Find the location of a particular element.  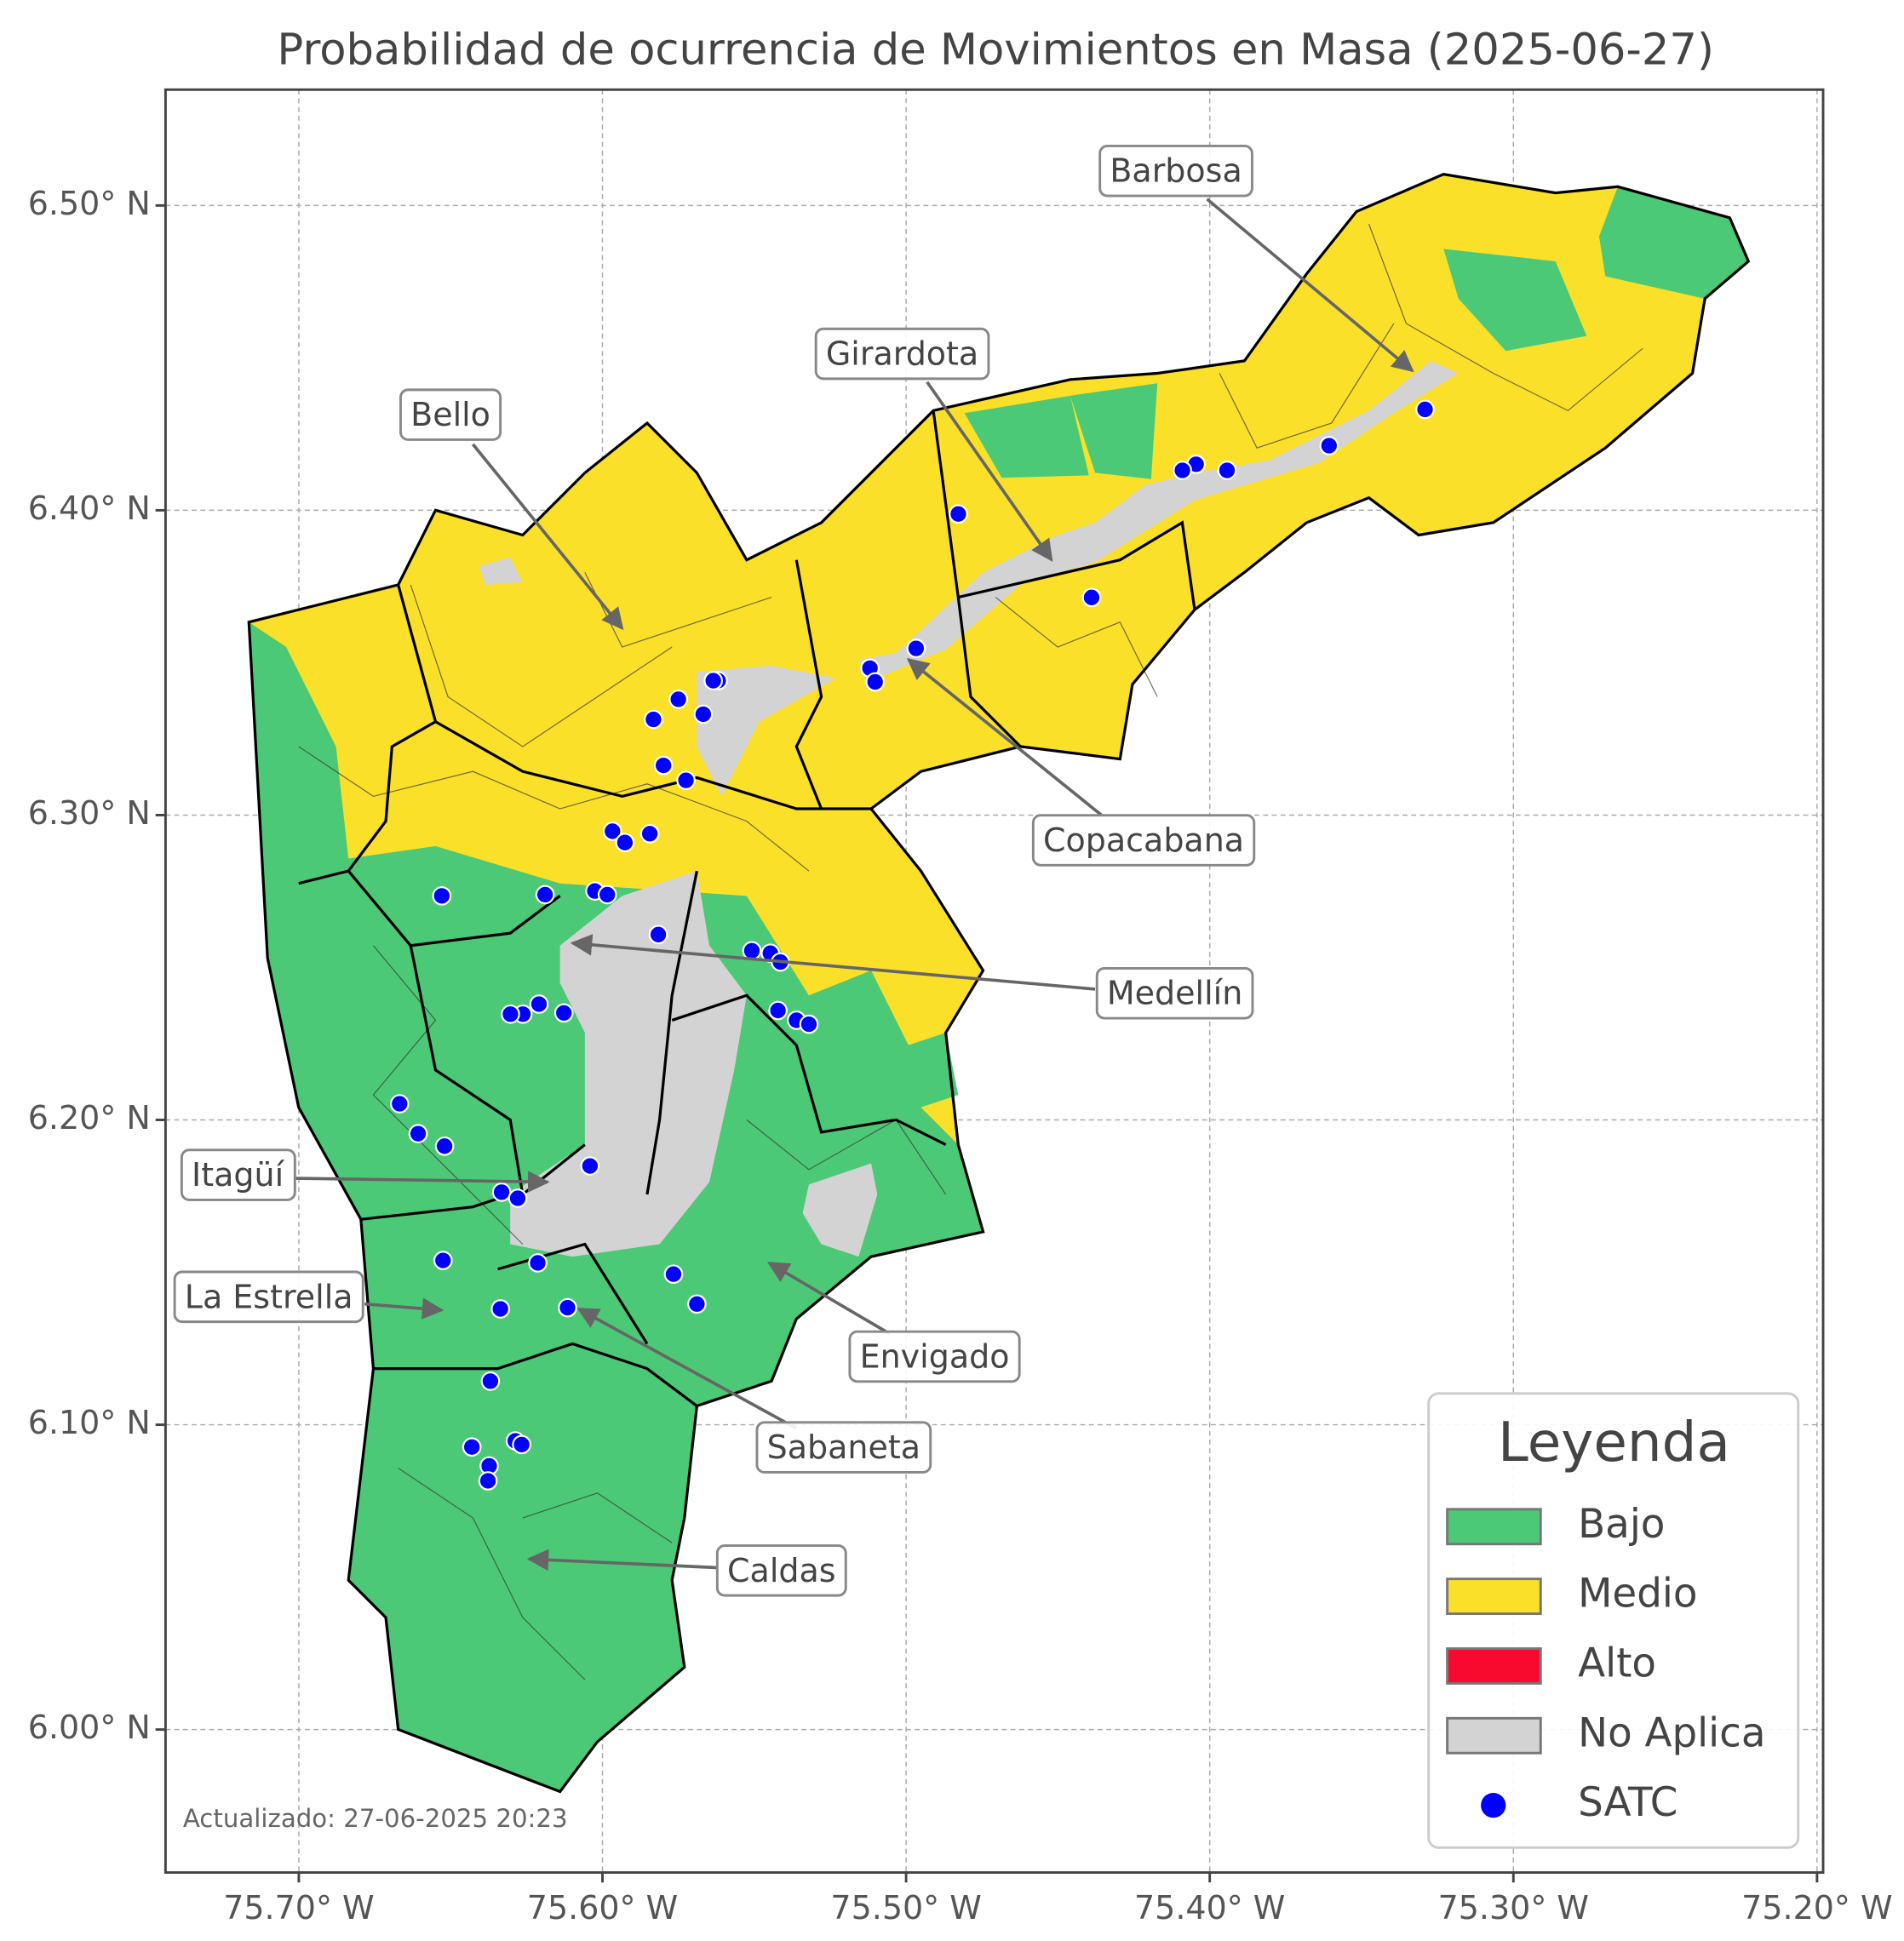

annotation-label: Girardota is located at coordinates (902, 354).